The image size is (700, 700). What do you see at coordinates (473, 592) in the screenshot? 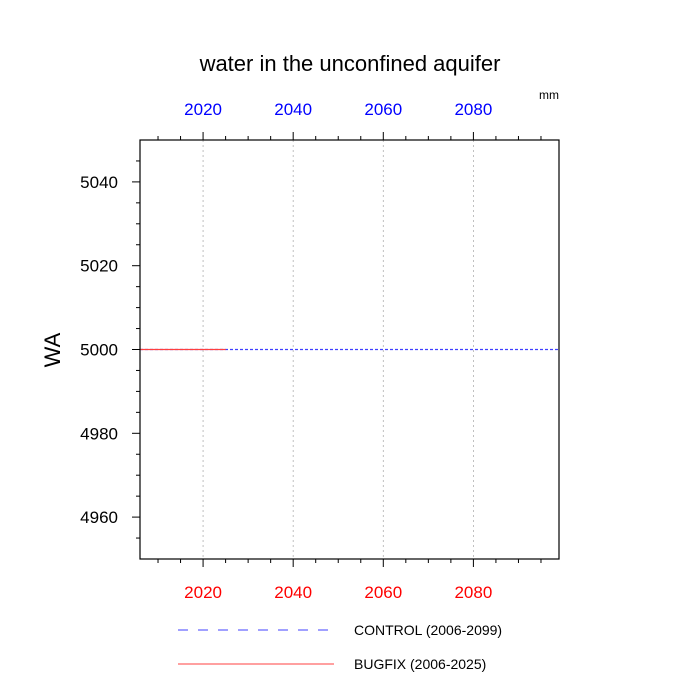
I see `x-tick-label-bottom: 2080` at bounding box center [473, 592].